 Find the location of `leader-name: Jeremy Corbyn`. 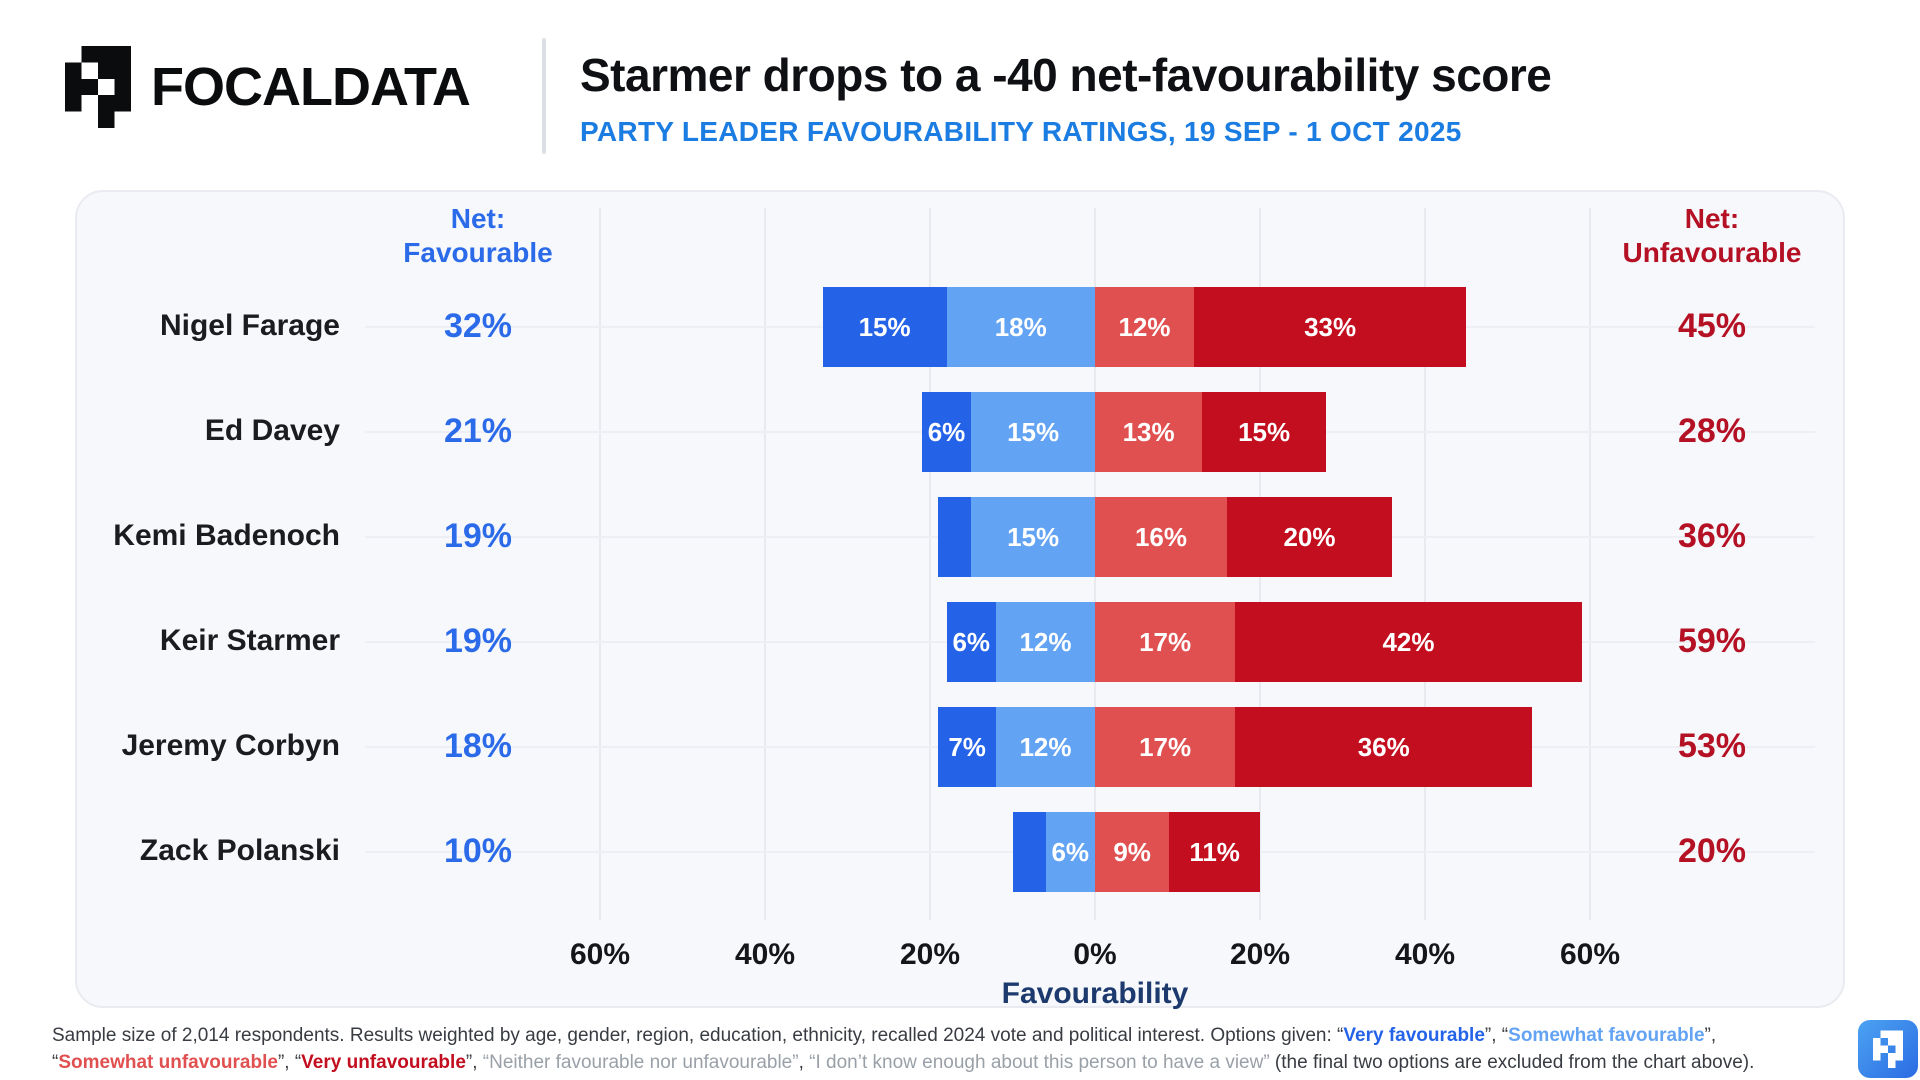

leader-name: Jeremy Corbyn is located at coordinates (230, 745).